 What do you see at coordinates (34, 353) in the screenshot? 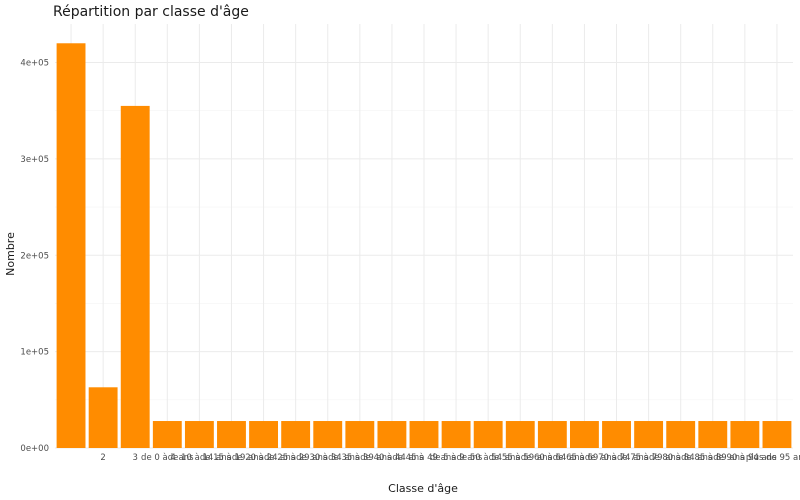
I see `y-tick-label: 1e+05` at bounding box center [34, 353].